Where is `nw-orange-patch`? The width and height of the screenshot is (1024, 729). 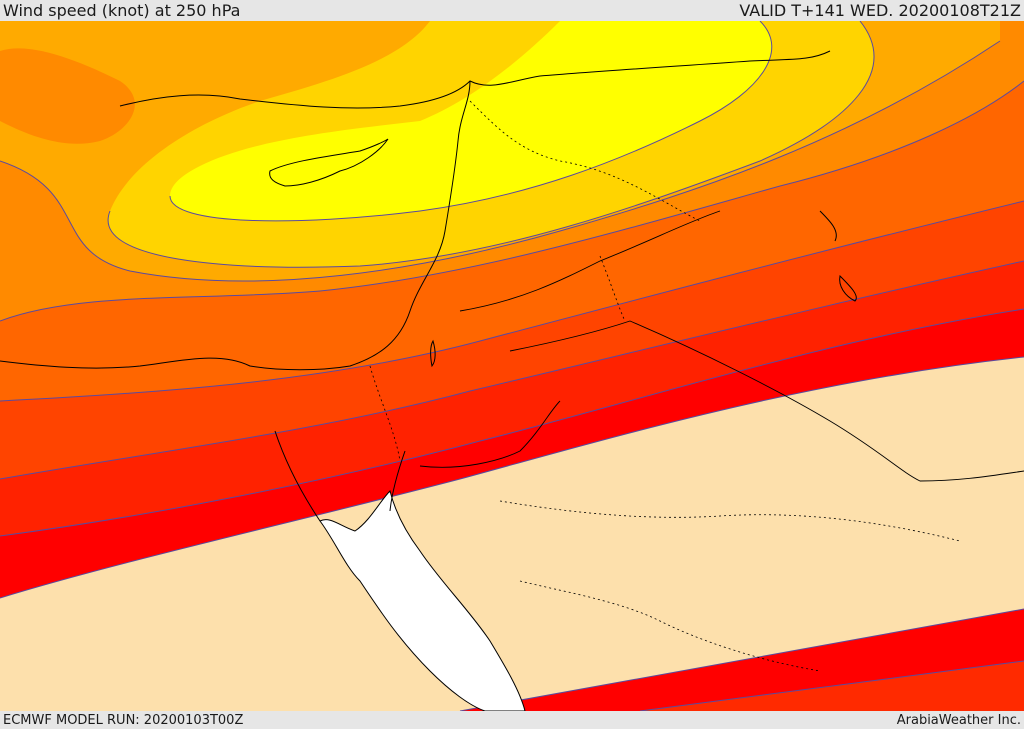 nw-orange-patch is located at coordinates (67, 96).